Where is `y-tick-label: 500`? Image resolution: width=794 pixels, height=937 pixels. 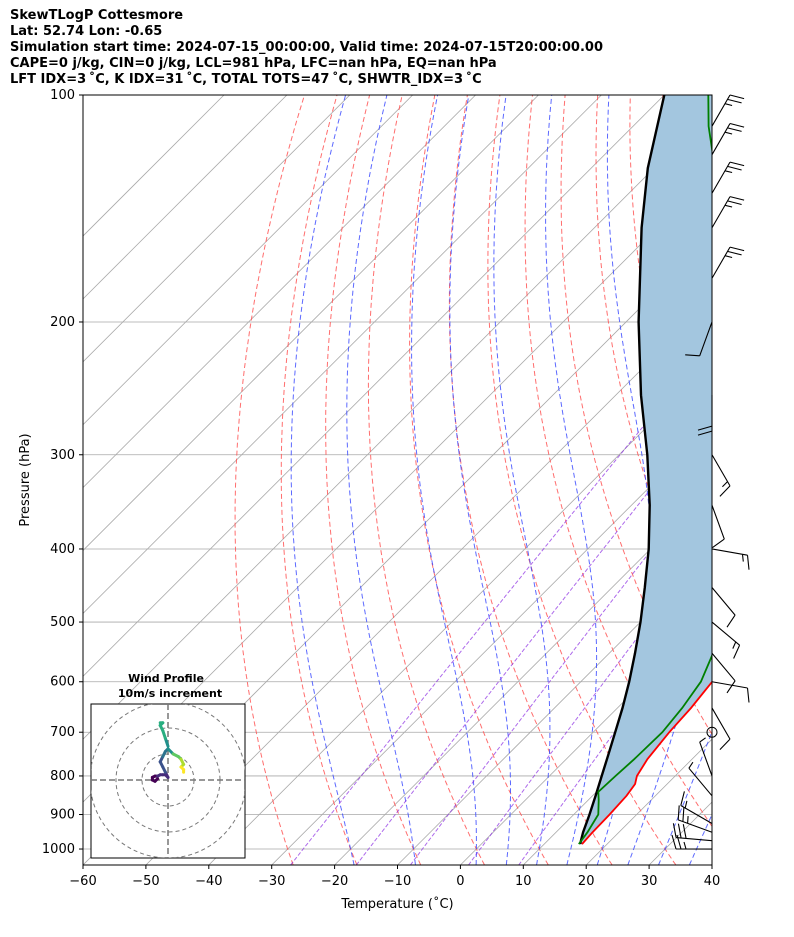
y-tick-label: 500 is located at coordinates (62, 622).